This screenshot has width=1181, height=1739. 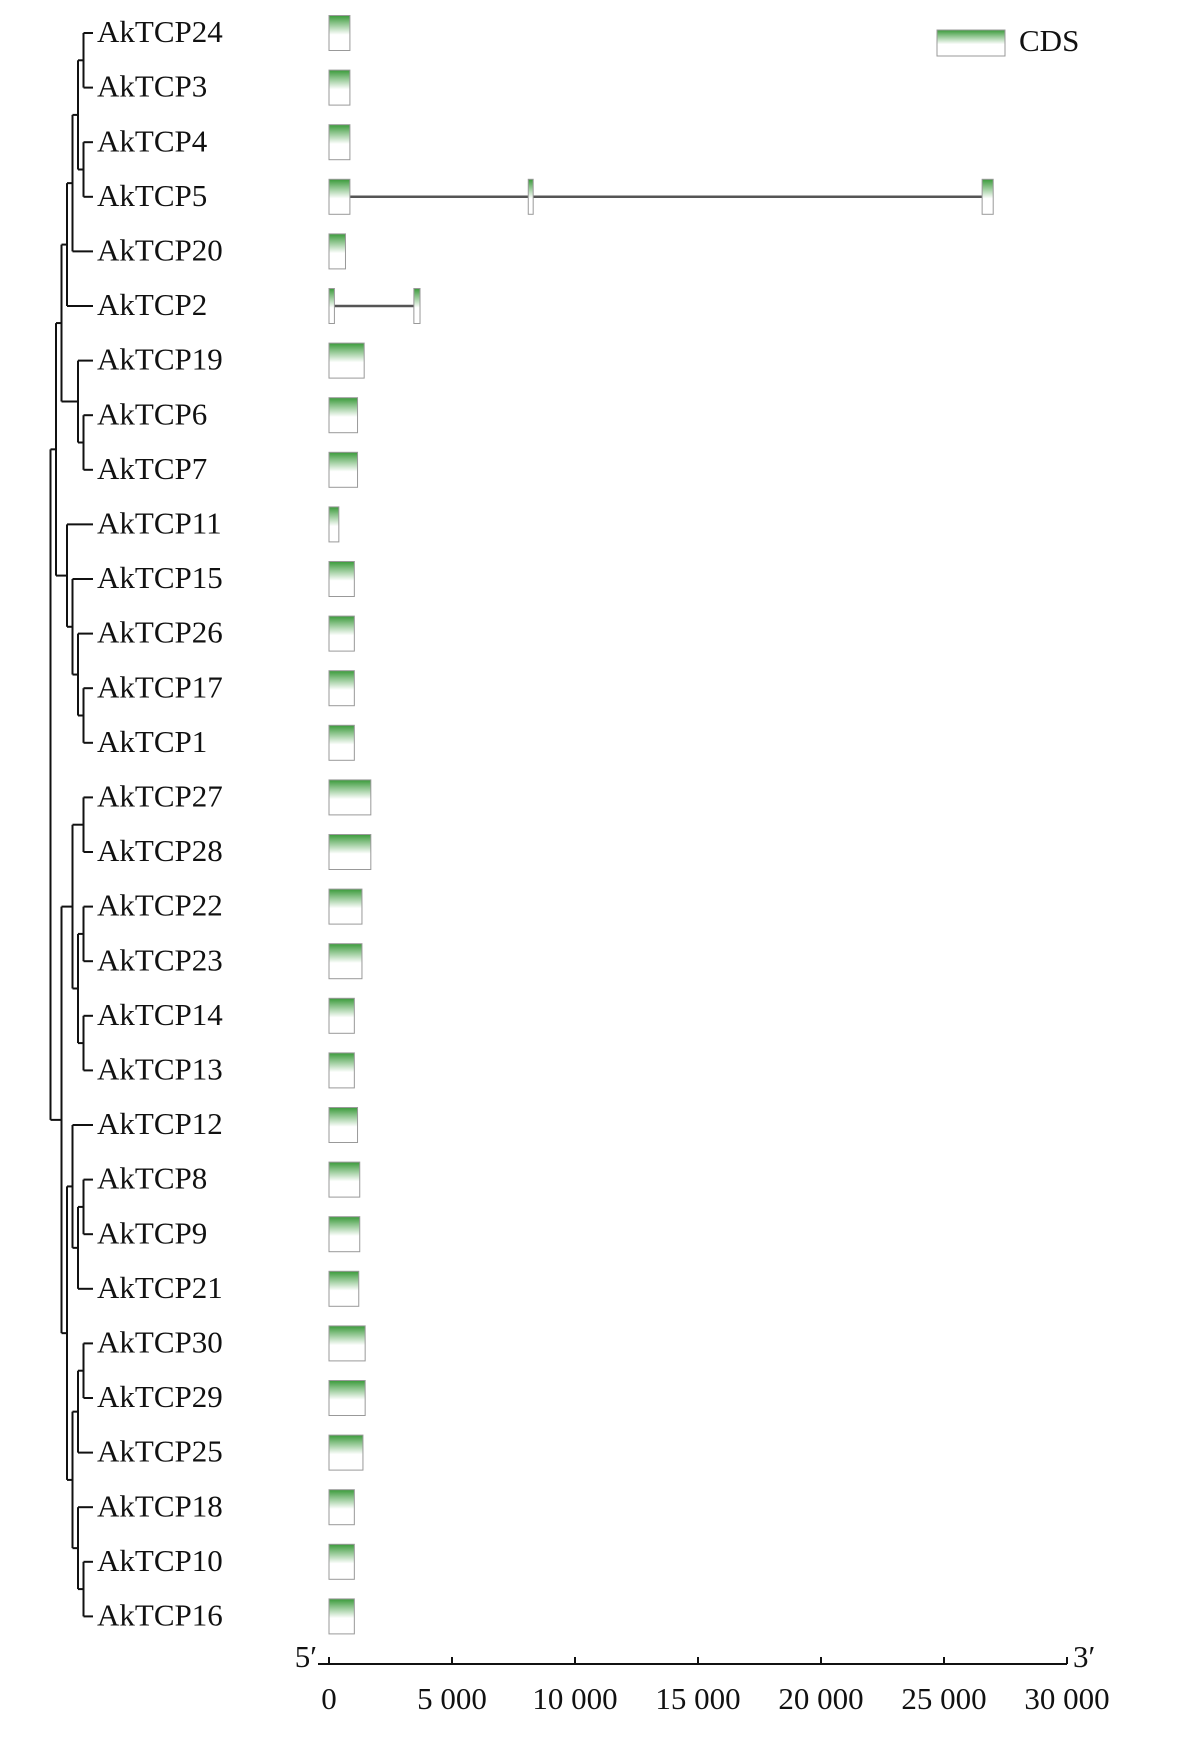 I want to click on gene-label: AkTCP2, so click(x=152, y=304).